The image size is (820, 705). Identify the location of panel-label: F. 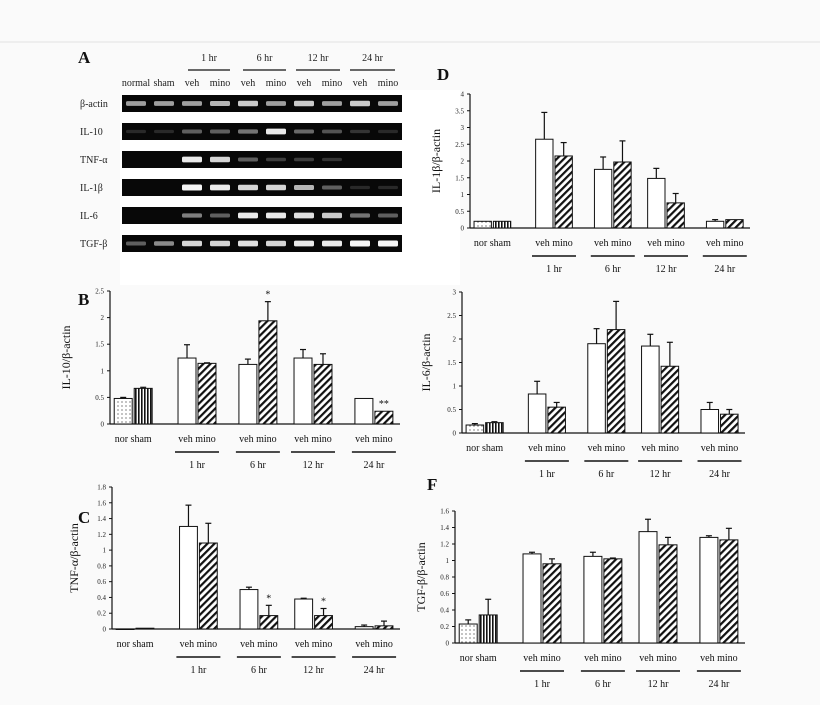
(432, 484).